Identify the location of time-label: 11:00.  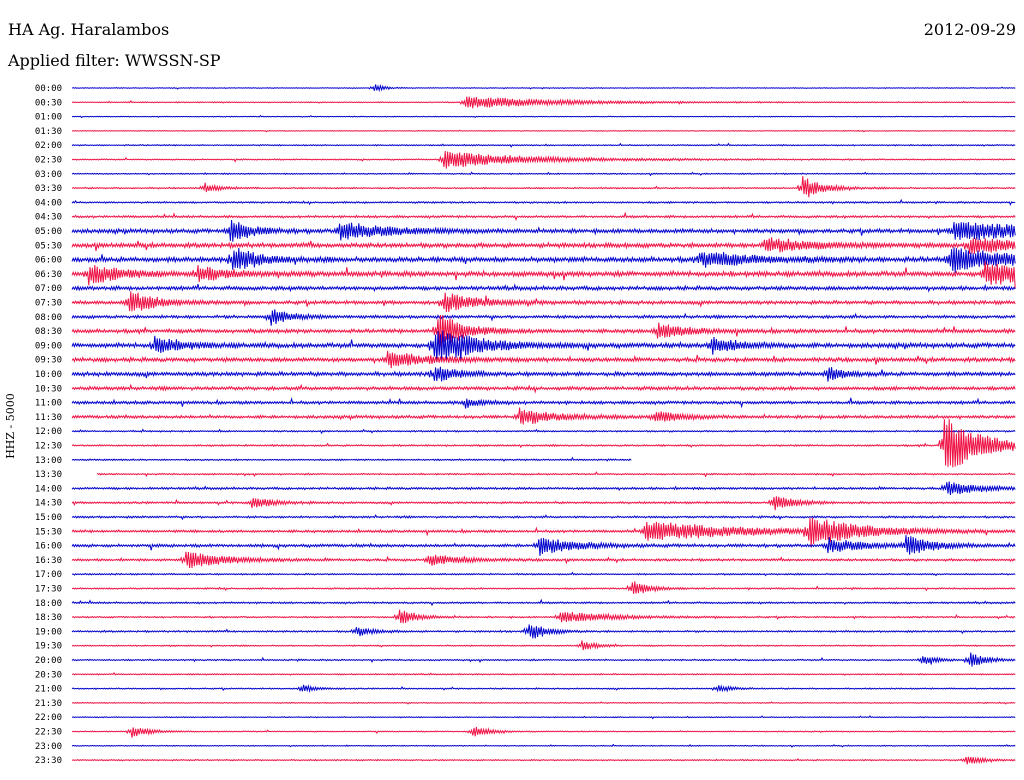
(48, 404).